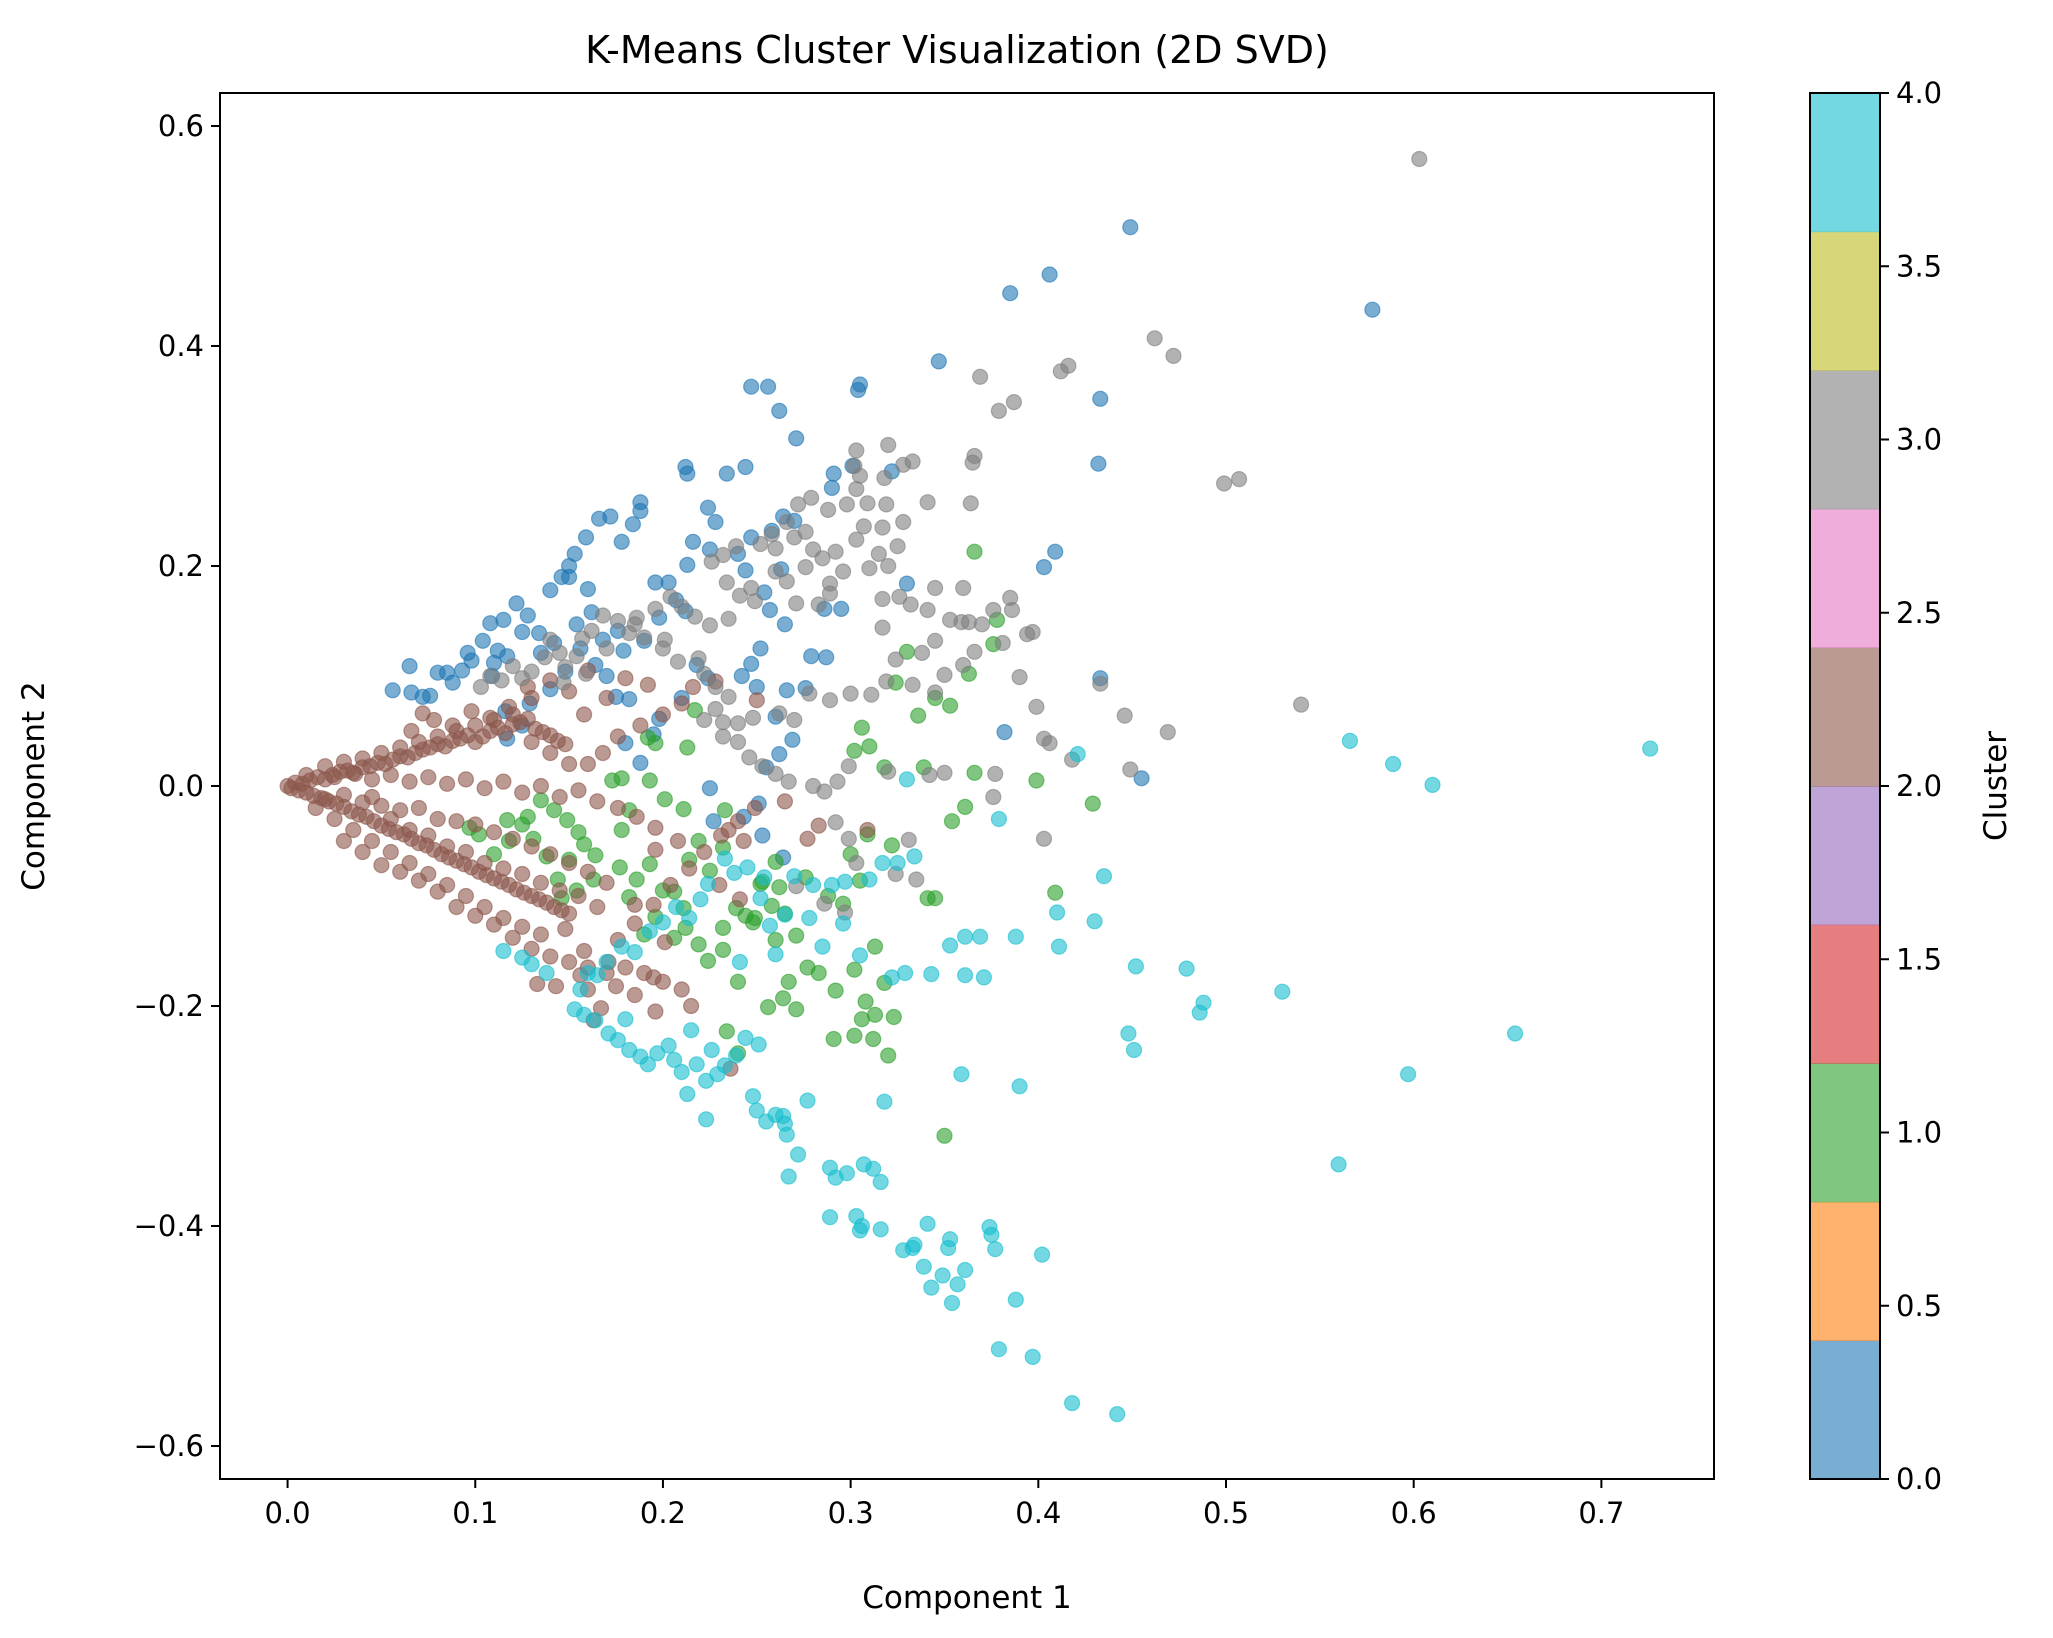  What do you see at coordinates (34, 786) in the screenshot?
I see `y-axis-label: Component 2` at bounding box center [34, 786].